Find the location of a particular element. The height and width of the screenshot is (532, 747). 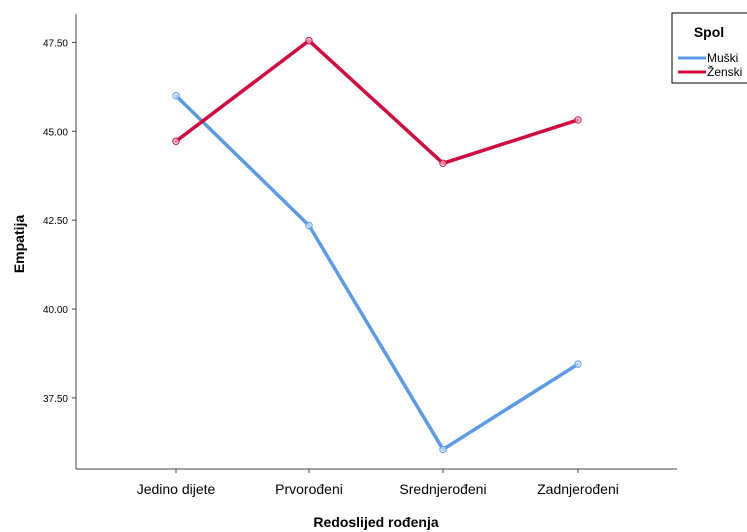

x-axis-title: Redoslijed rođenja is located at coordinates (375, 522).